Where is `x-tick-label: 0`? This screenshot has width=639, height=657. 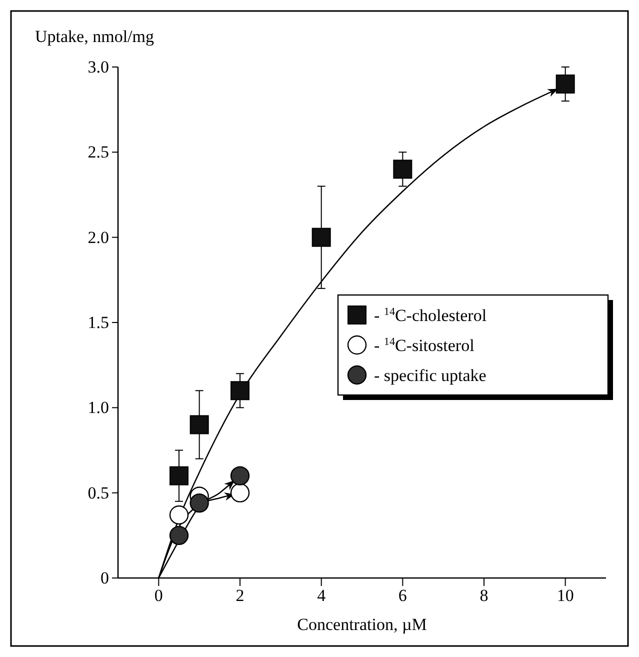 x-tick-label: 0 is located at coordinates (158, 596).